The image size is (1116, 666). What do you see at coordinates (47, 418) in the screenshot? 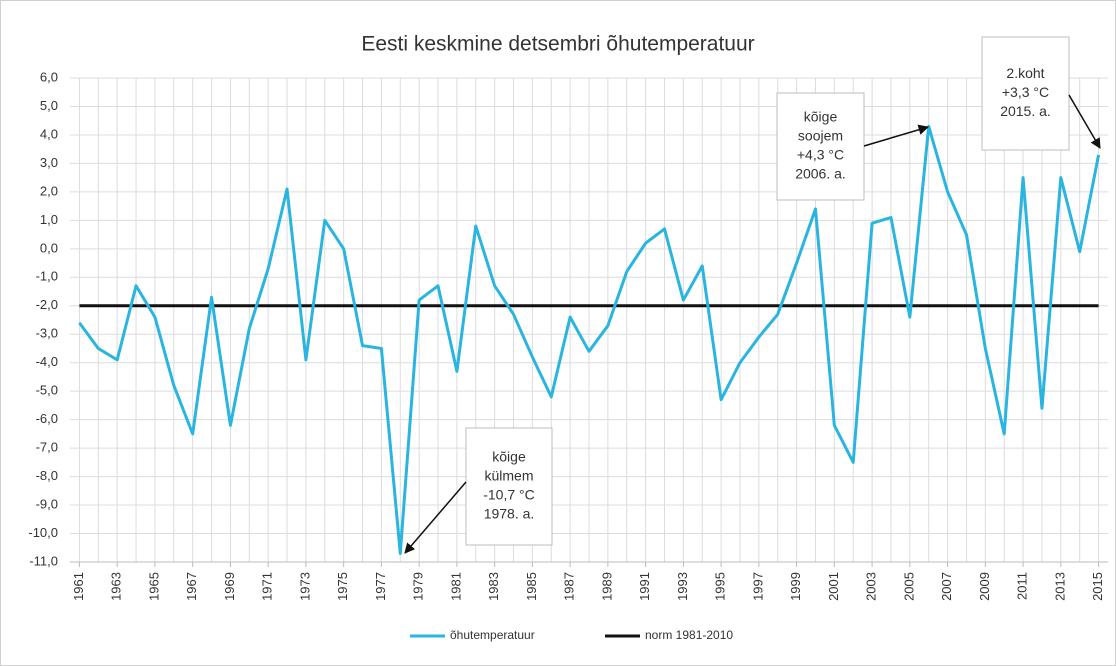
I see `y-tick-label: -6,0` at bounding box center [47, 418].